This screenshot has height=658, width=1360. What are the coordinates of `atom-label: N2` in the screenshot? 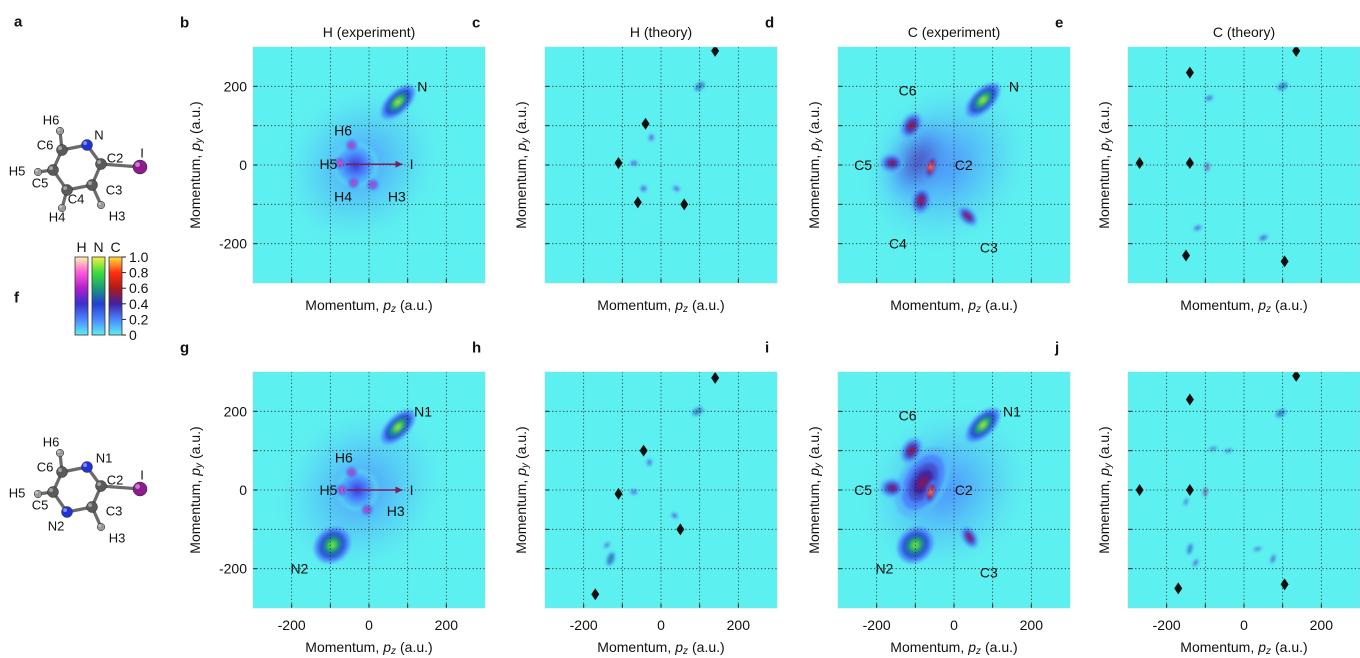 It's located at (56, 526).